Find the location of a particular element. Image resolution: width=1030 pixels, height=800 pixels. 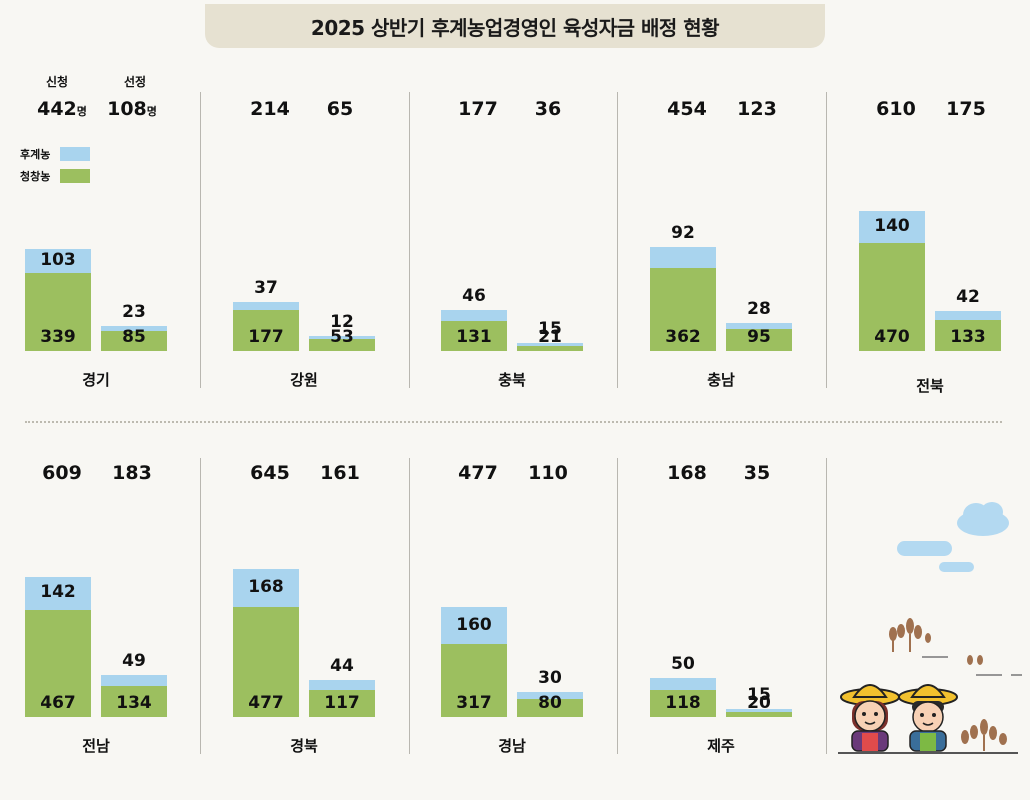

data-label-youth: 477 is located at coordinates (266, 703).